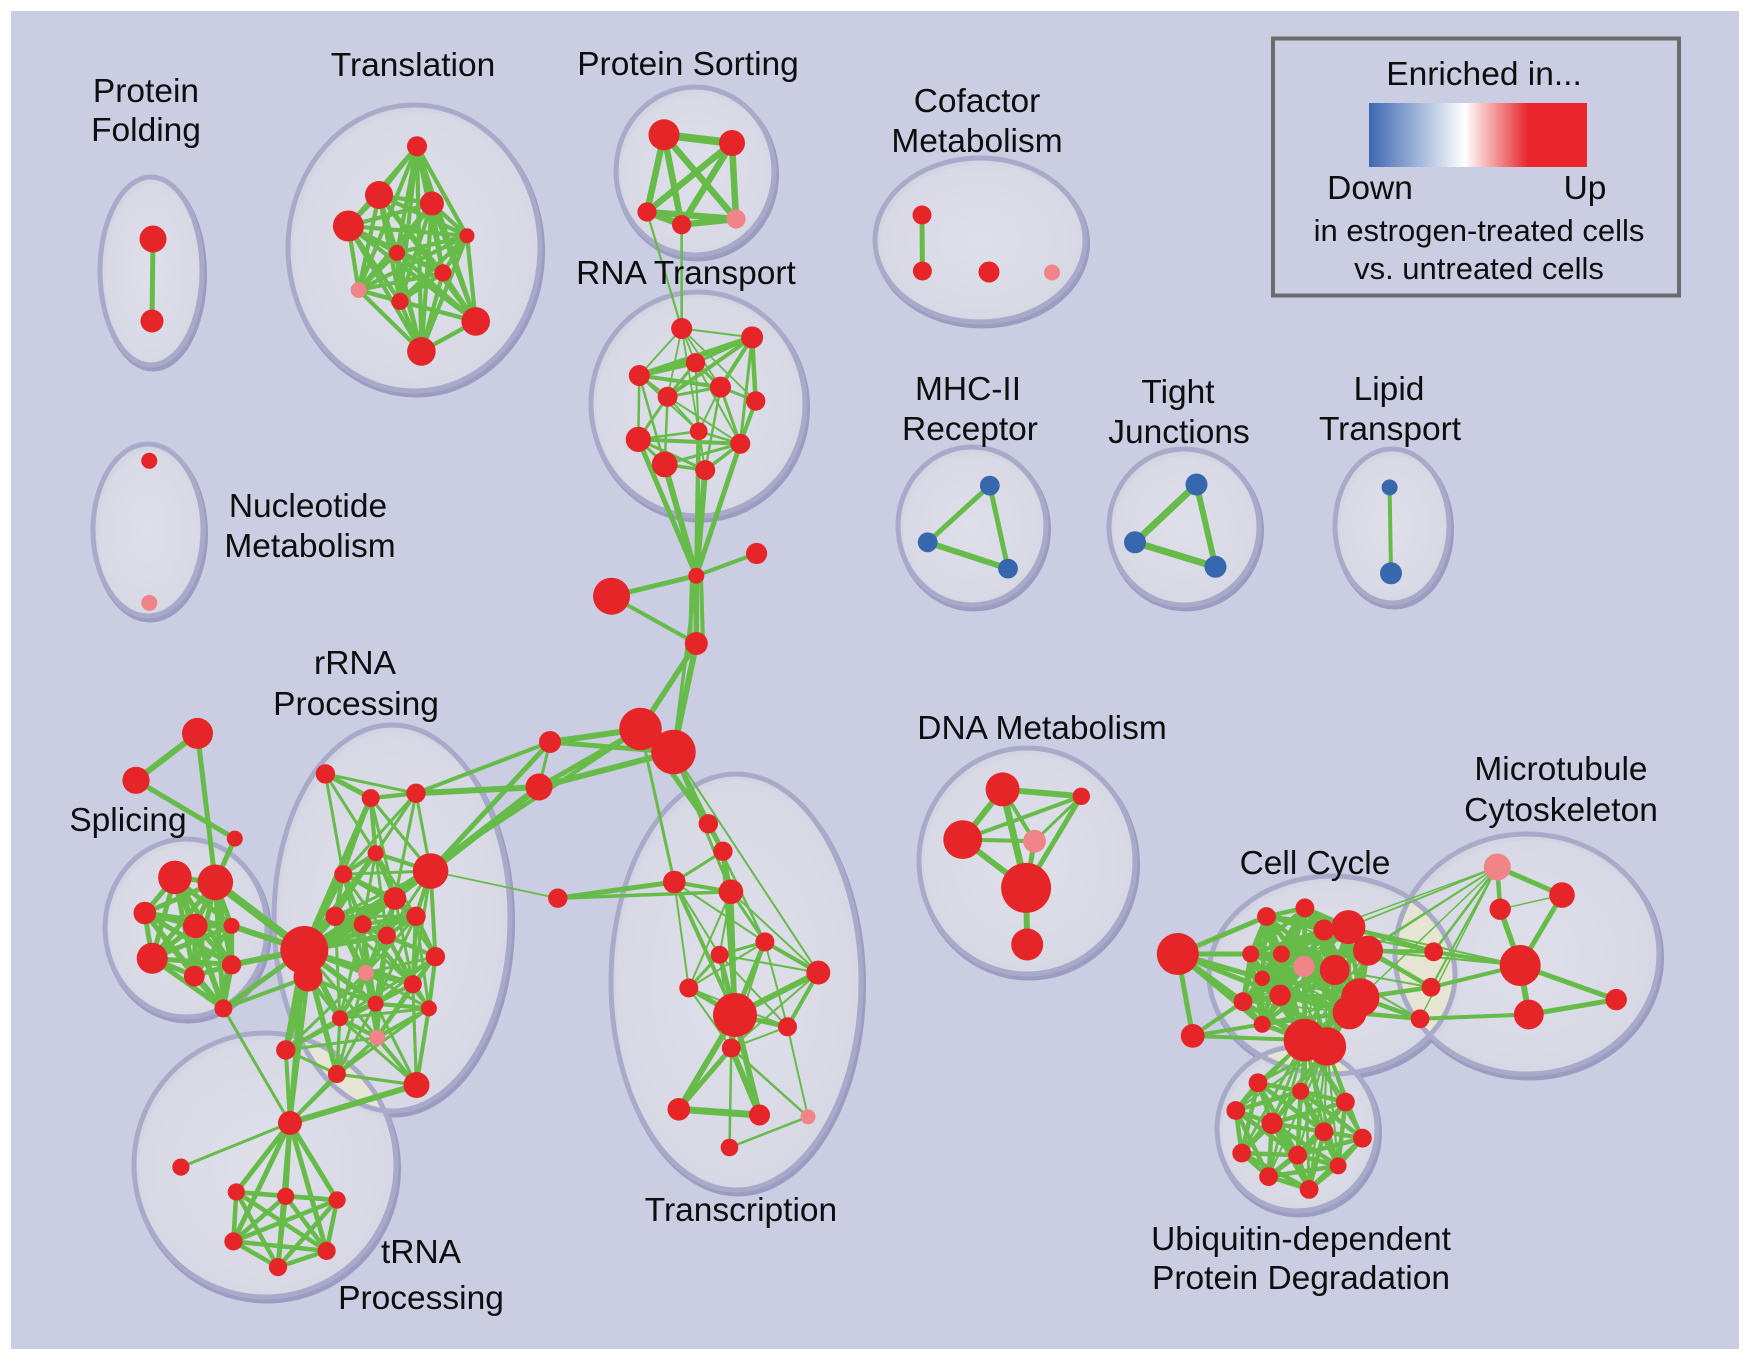  What do you see at coordinates (355, 663) in the screenshot?
I see `svg-text: rRNA` at bounding box center [355, 663].